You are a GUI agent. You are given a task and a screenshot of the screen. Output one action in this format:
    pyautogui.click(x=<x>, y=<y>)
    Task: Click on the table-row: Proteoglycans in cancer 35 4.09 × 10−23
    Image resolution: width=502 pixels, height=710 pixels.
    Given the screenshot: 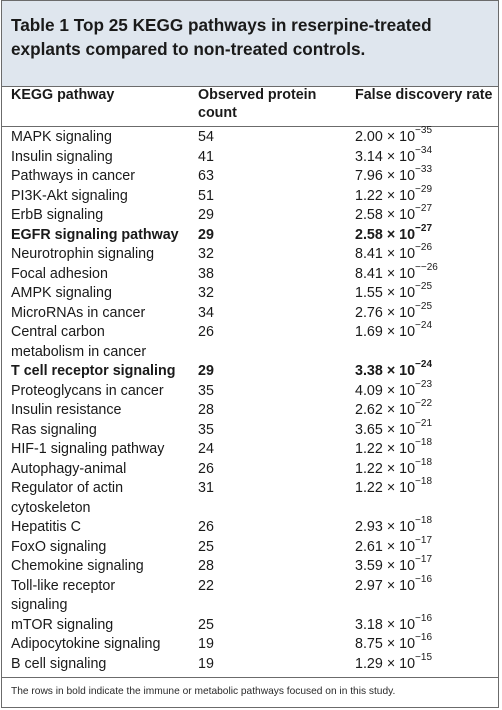 What is the action you would take?
    pyautogui.click(x=250, y=390)
    